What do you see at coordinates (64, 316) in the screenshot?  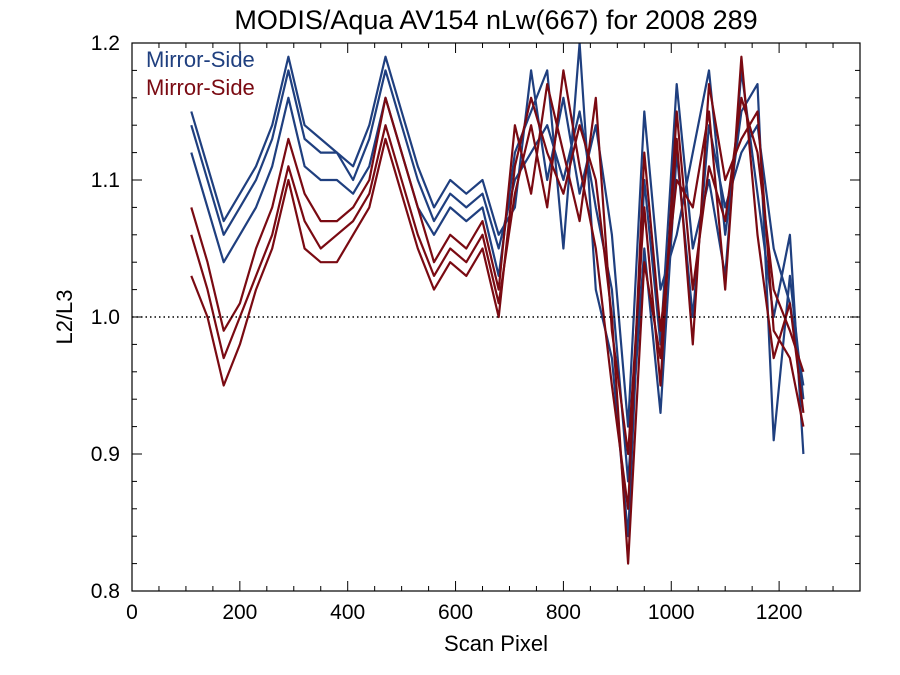 I see `y-axis-label: L2/L3` at bounding box center [64, 316].